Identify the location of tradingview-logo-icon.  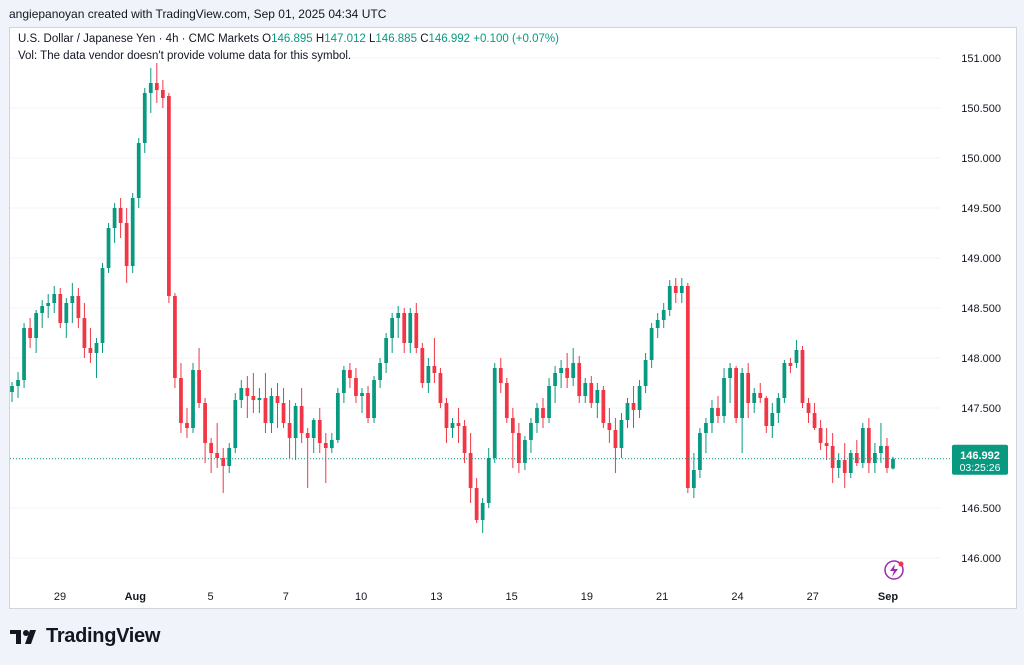
(23, 636).